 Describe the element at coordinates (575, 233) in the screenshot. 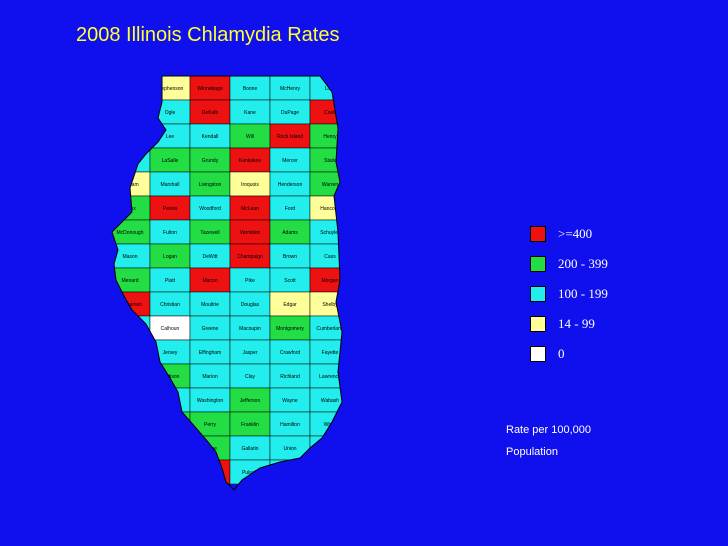

I see `legend-label: >=400` at that location.